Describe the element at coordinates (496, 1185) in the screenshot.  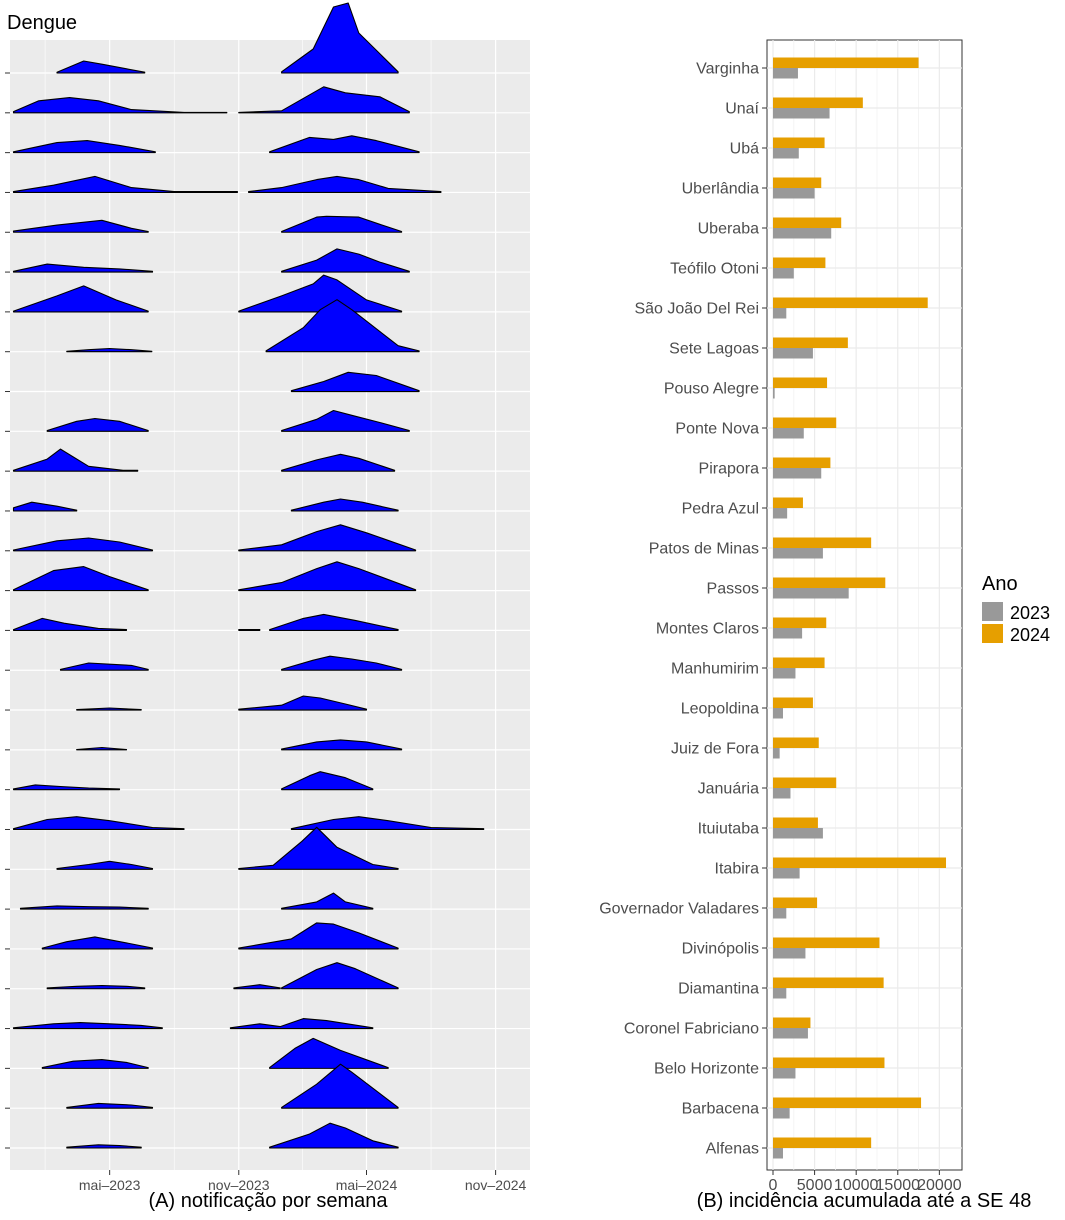
I see `panel-a-x-tick-label: nov–2024` at that location.